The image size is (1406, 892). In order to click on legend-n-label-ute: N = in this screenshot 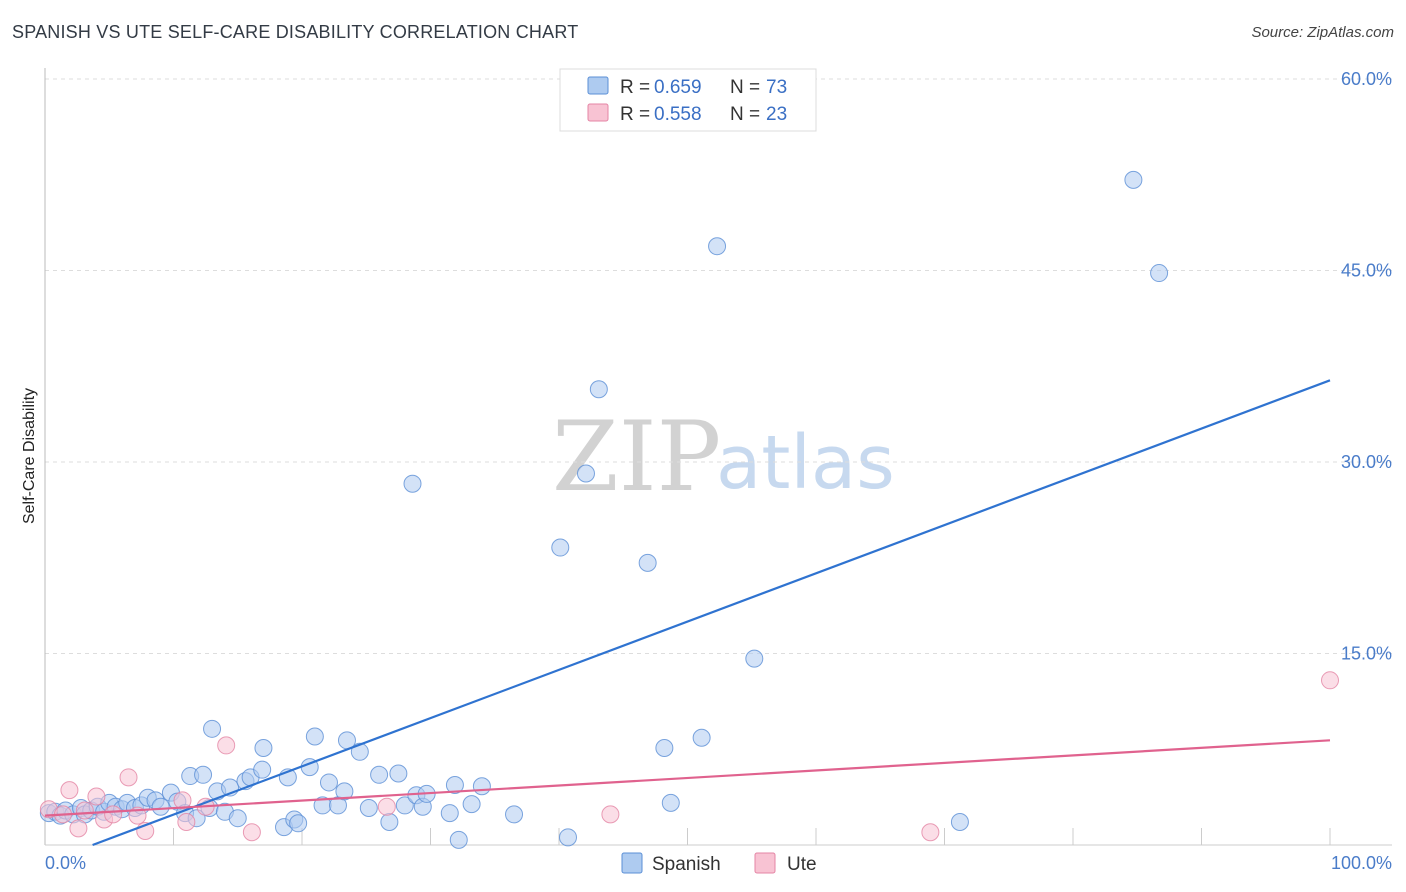, I will do `click(745, 114)`.